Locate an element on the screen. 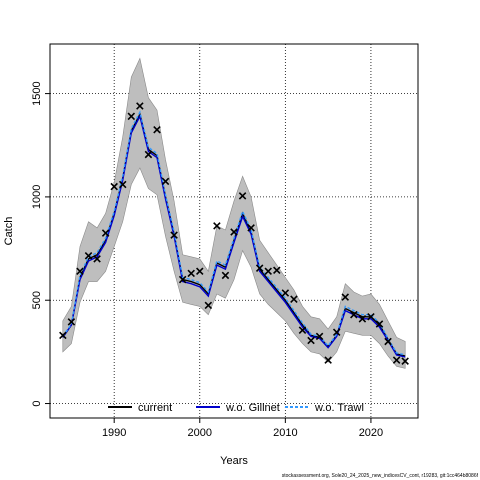 The image size is (480, 480). y-tick-label: 0 is located at coordinates (37, 403).